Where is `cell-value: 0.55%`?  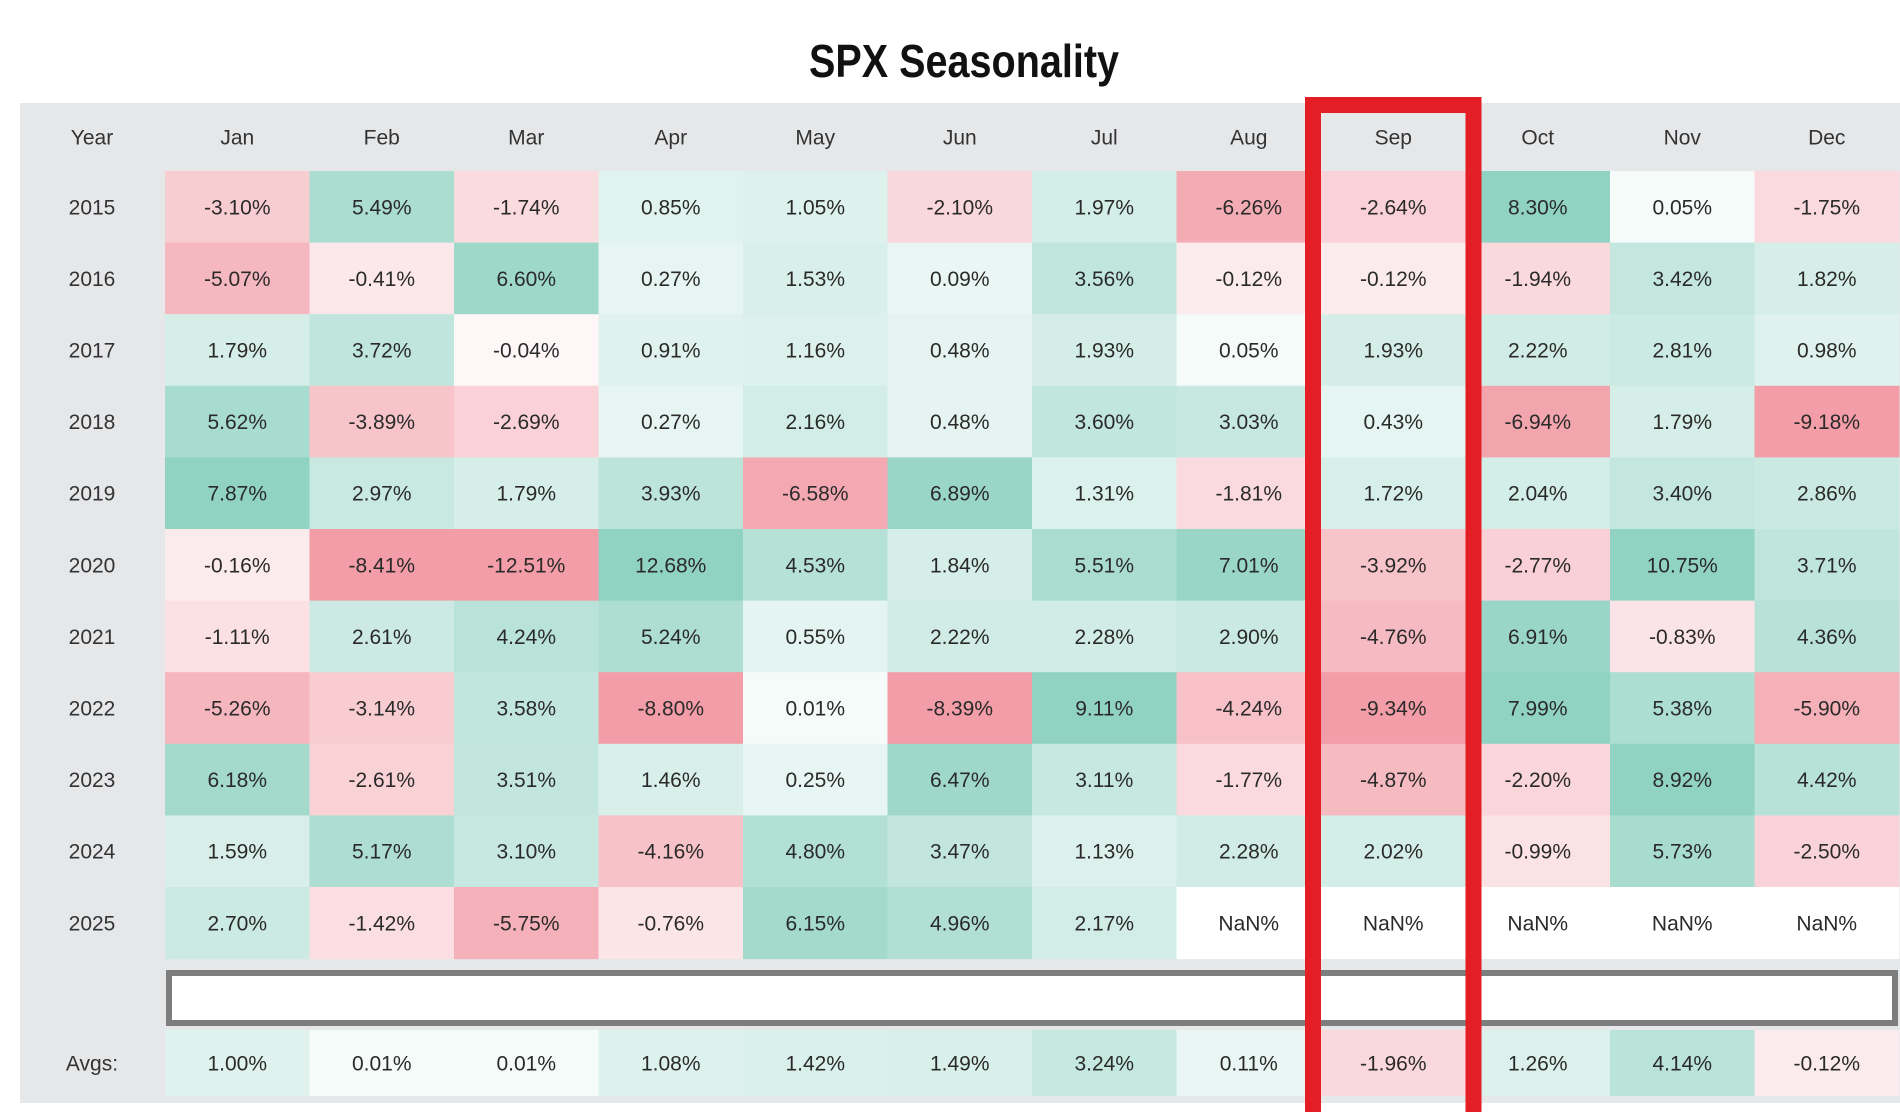 cell-value: 0.55% is located at coordinates (815, 637).